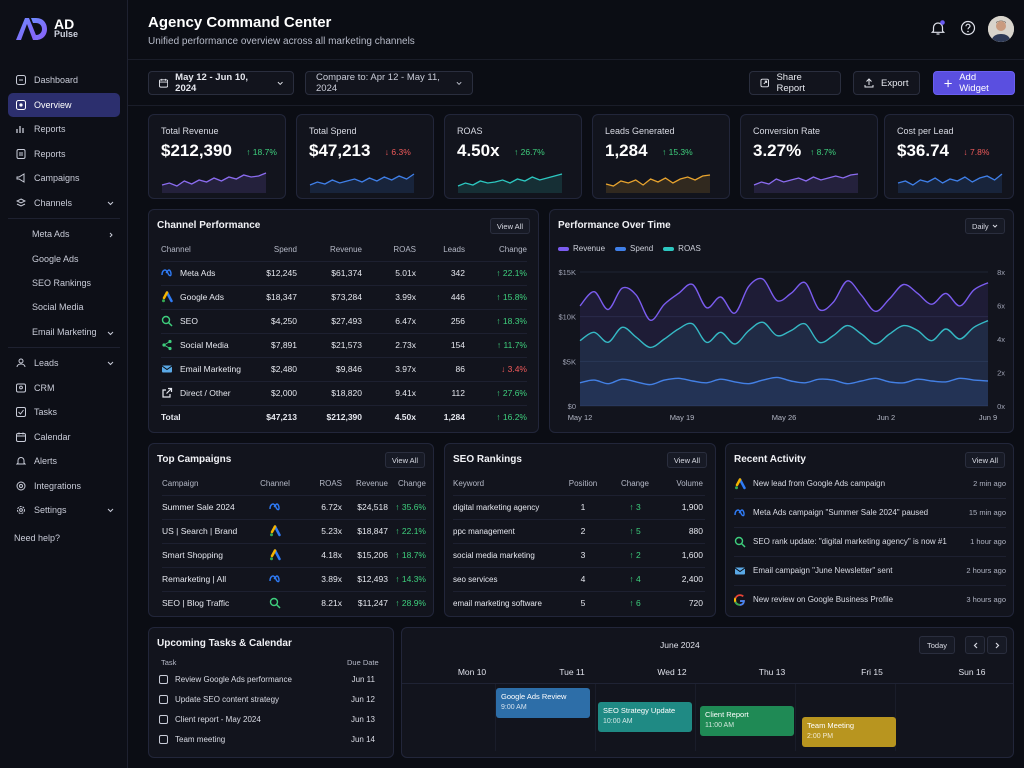 The height and width of the screenshot is (768, 1024). Describe the element at coordinates (294, 531) in the screenshot. I see `table-row: US | Search | Brand 5.23x $18,847 ↑ 22.1%` at that location.